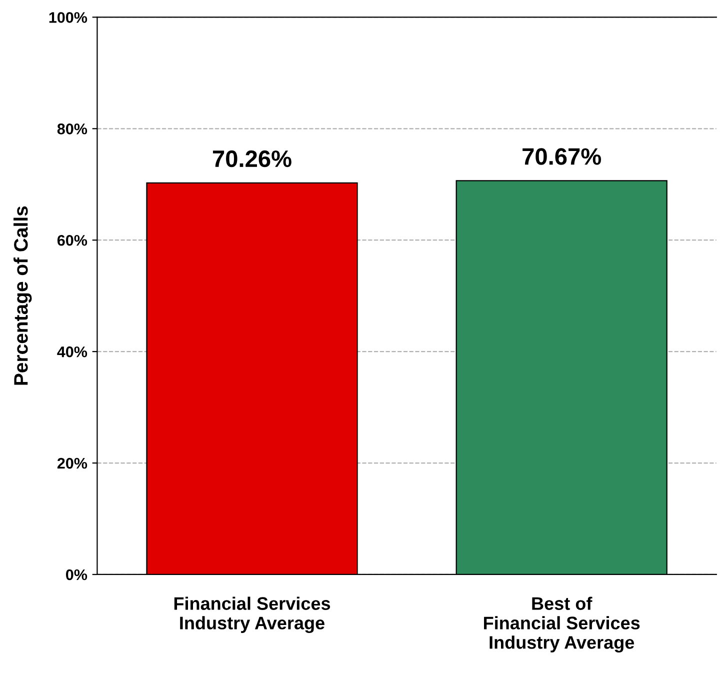 Image resolution: width=720 pixels, height=688 pixels. I want to click on y-tick-label: 0%, so click(77, 574).